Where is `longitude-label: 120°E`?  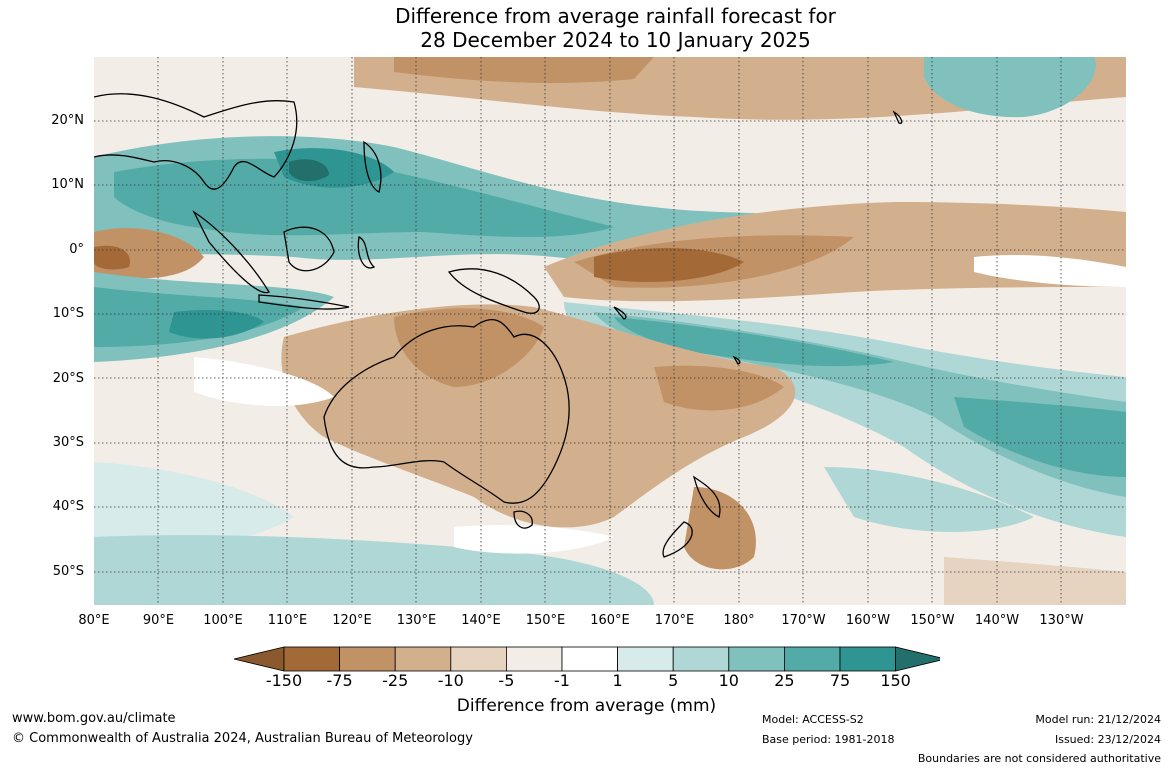 longitude-label: 120°E is located at coordinates (352, 620).